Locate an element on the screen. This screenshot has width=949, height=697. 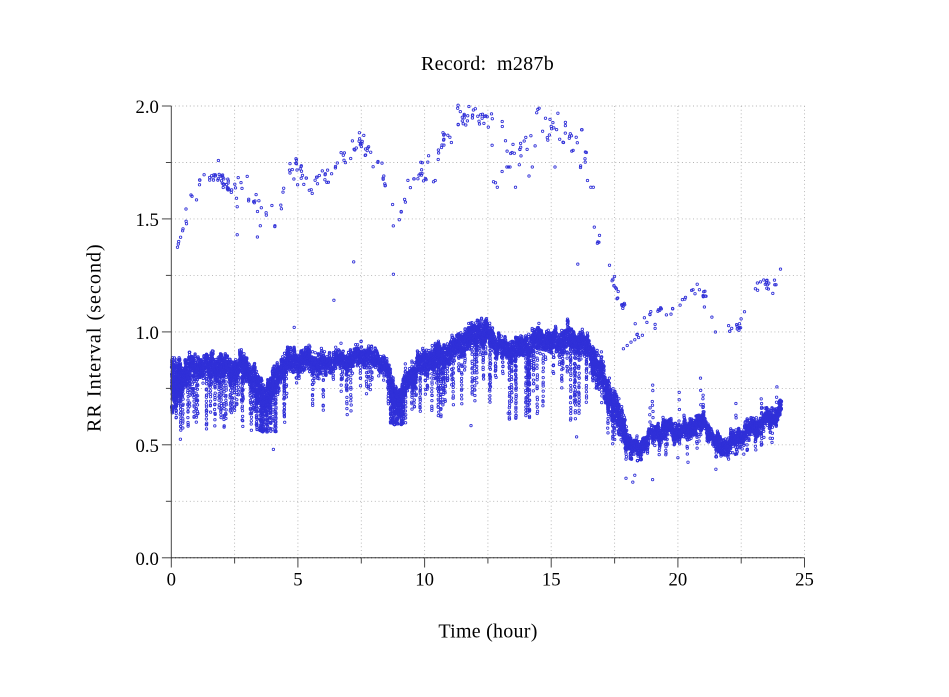
svg-text: Record: m287b is located at coordinates (487, 64).